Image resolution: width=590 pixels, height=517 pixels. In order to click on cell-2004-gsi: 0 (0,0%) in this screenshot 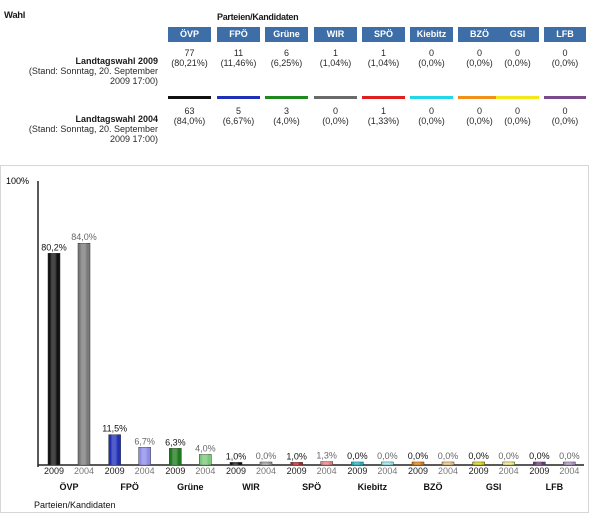, I will do `click(517, 116)`.